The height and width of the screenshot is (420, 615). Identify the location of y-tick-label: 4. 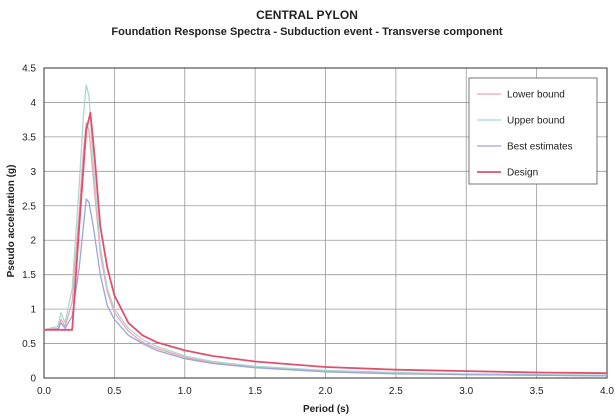
(33, 103).